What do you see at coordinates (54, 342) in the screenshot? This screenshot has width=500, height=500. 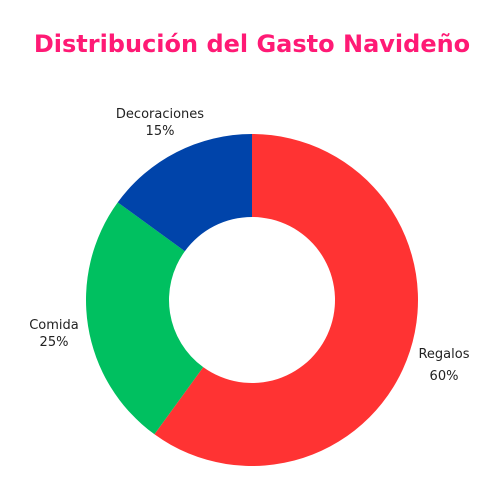 I see `slice-value-comida: 25%` at bounding box center [54, 342].